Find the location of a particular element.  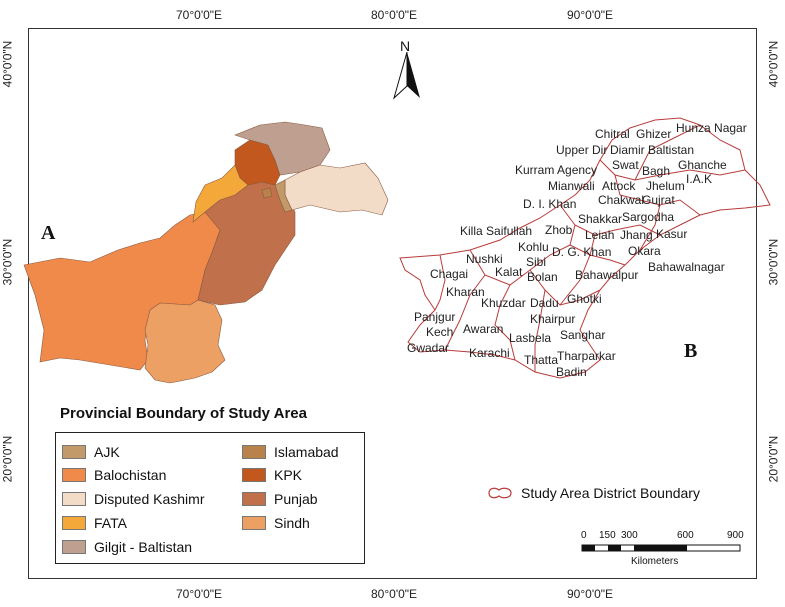

panel-label-a: A is located at coordinates (48, 233).